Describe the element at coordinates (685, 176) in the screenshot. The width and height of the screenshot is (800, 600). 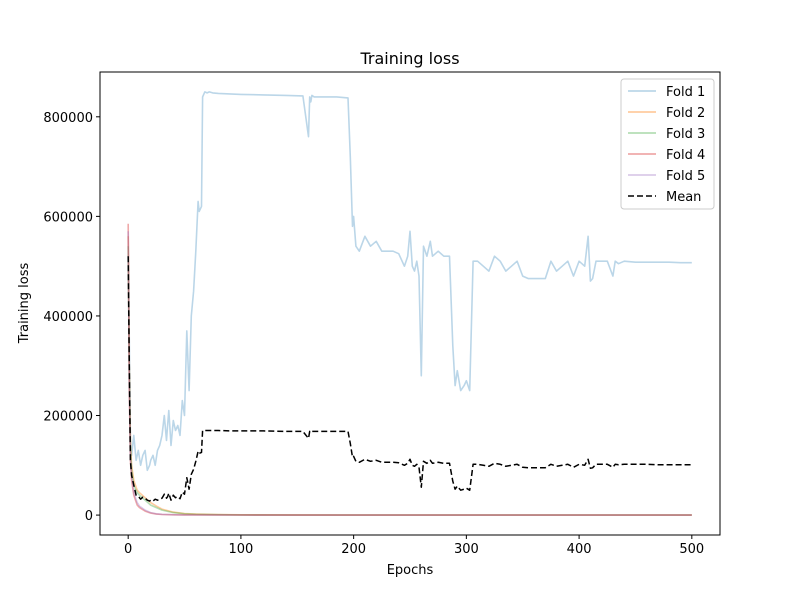
I see `legend-label: Fold 5` at that location.